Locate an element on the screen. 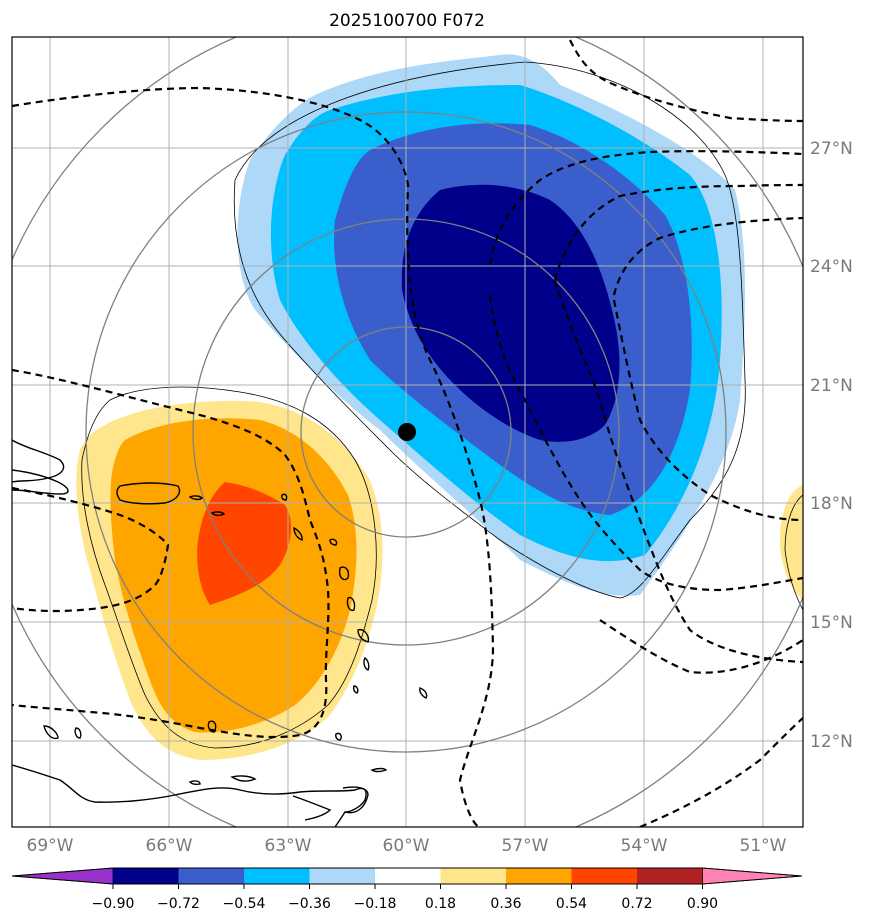  coast-island-q is located at coordinates (243, 778).